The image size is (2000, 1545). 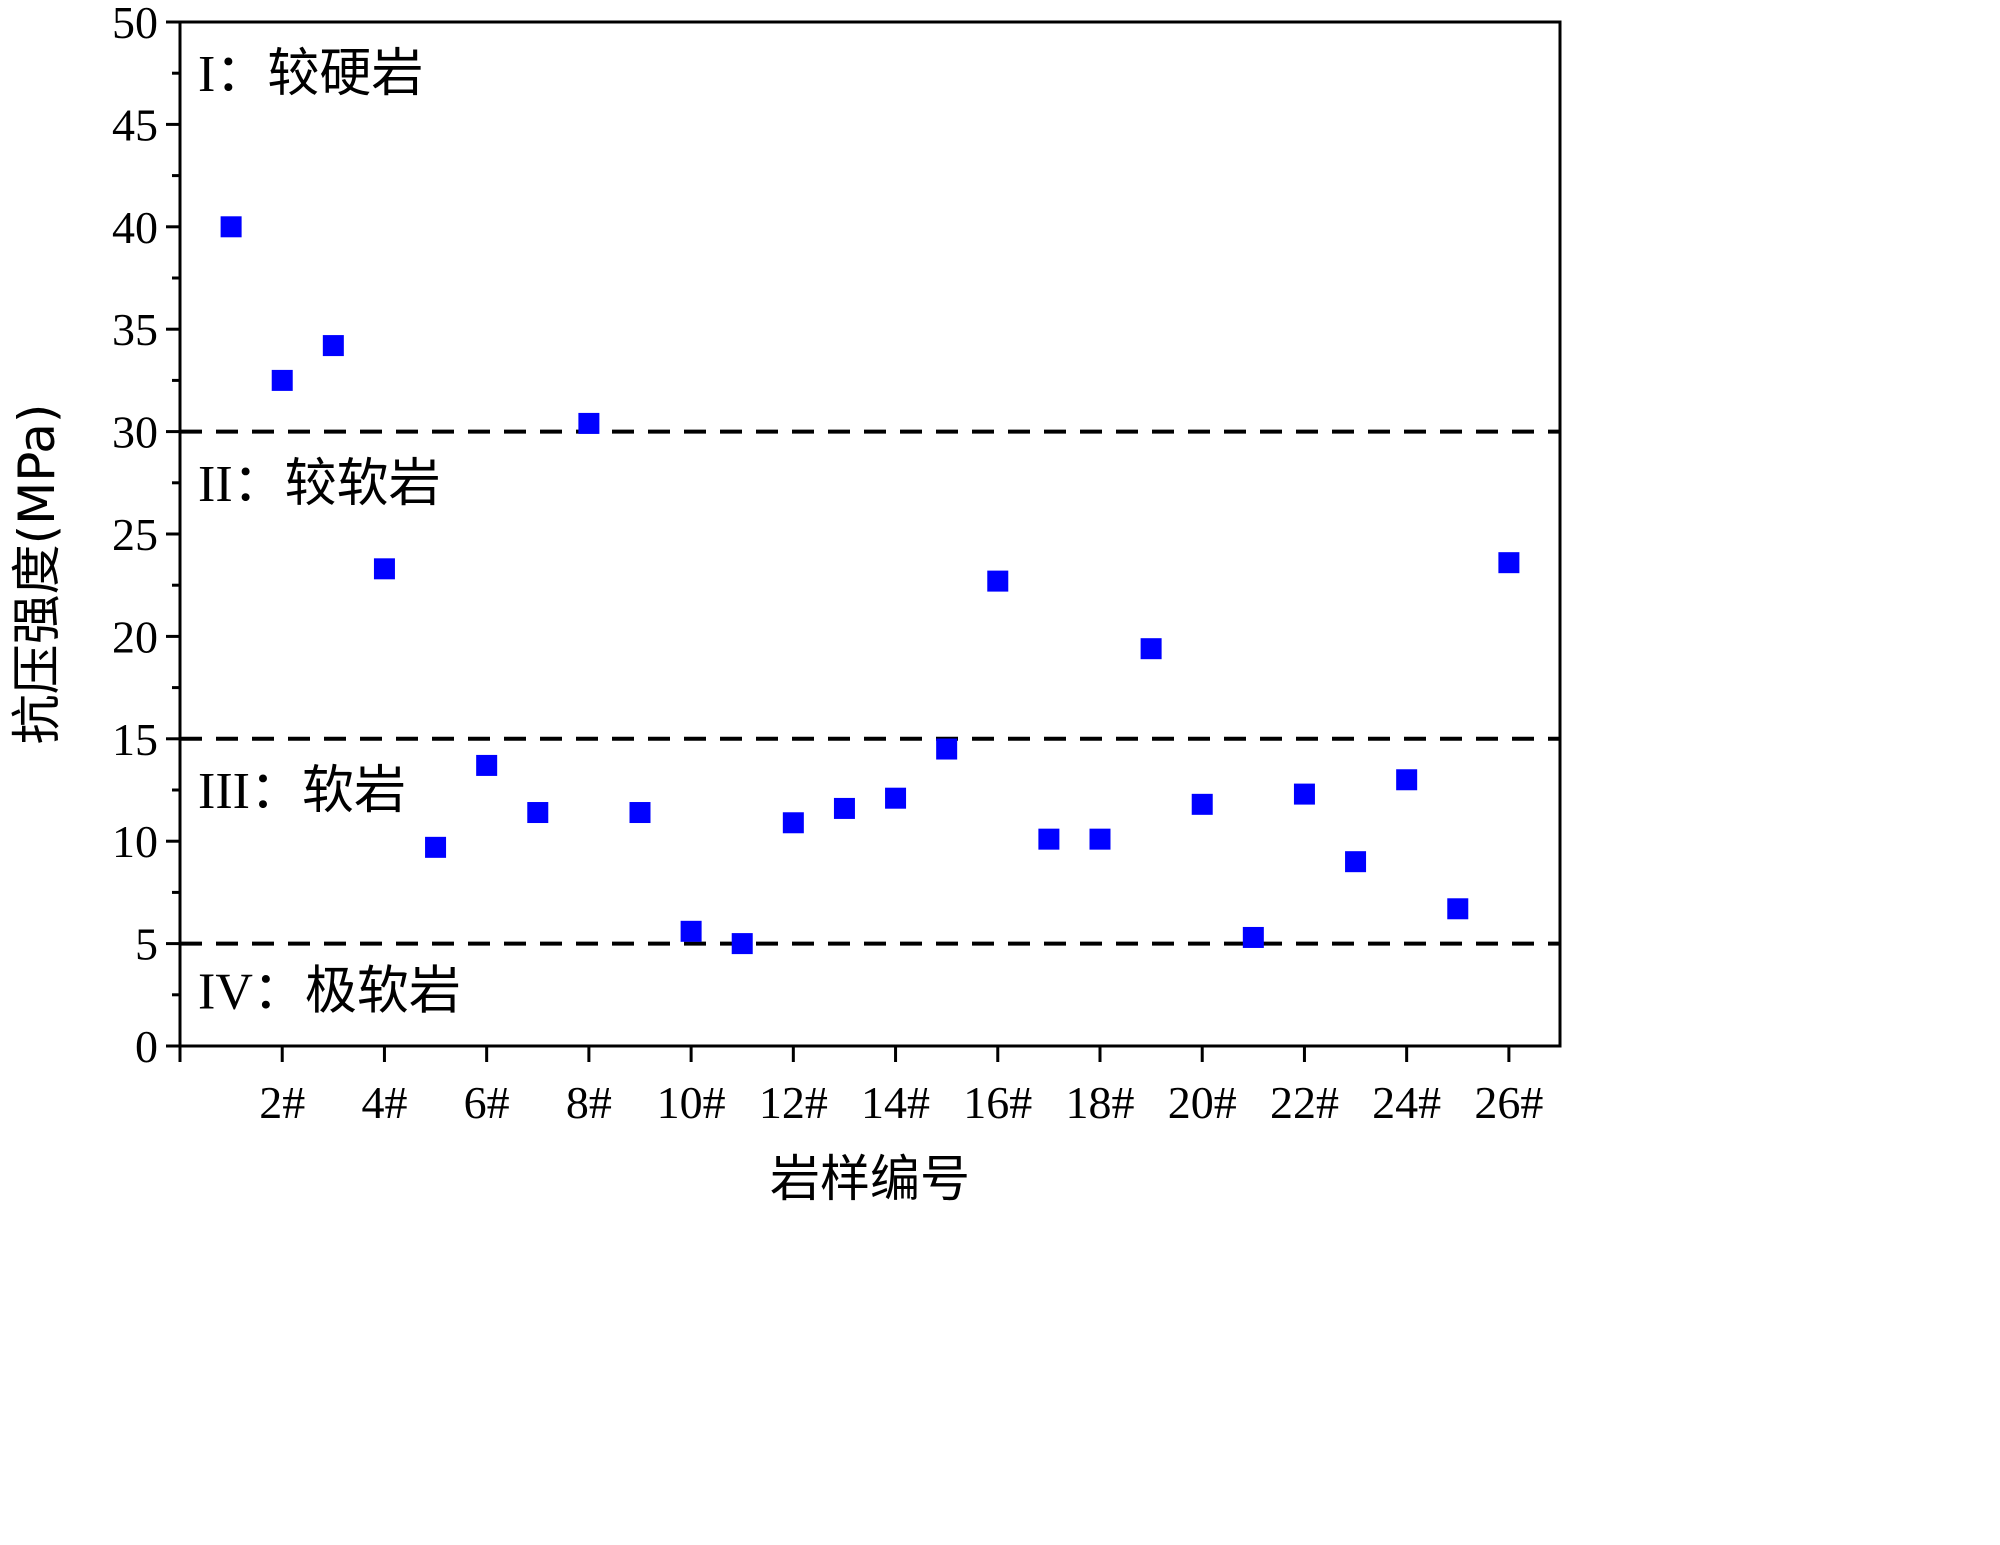 What do you see at coordinates (146, 1046) in the screenshot?
I see `y-tick-label: 0` at bounding box center [146, 1046].